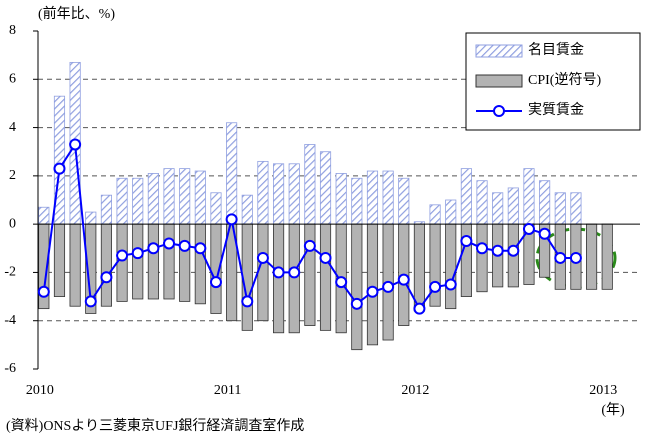 The image size is (653, 436). Describe the element at coordinates (10, 272) in the screenshot. I see `y-tick-label: -2` at that location.